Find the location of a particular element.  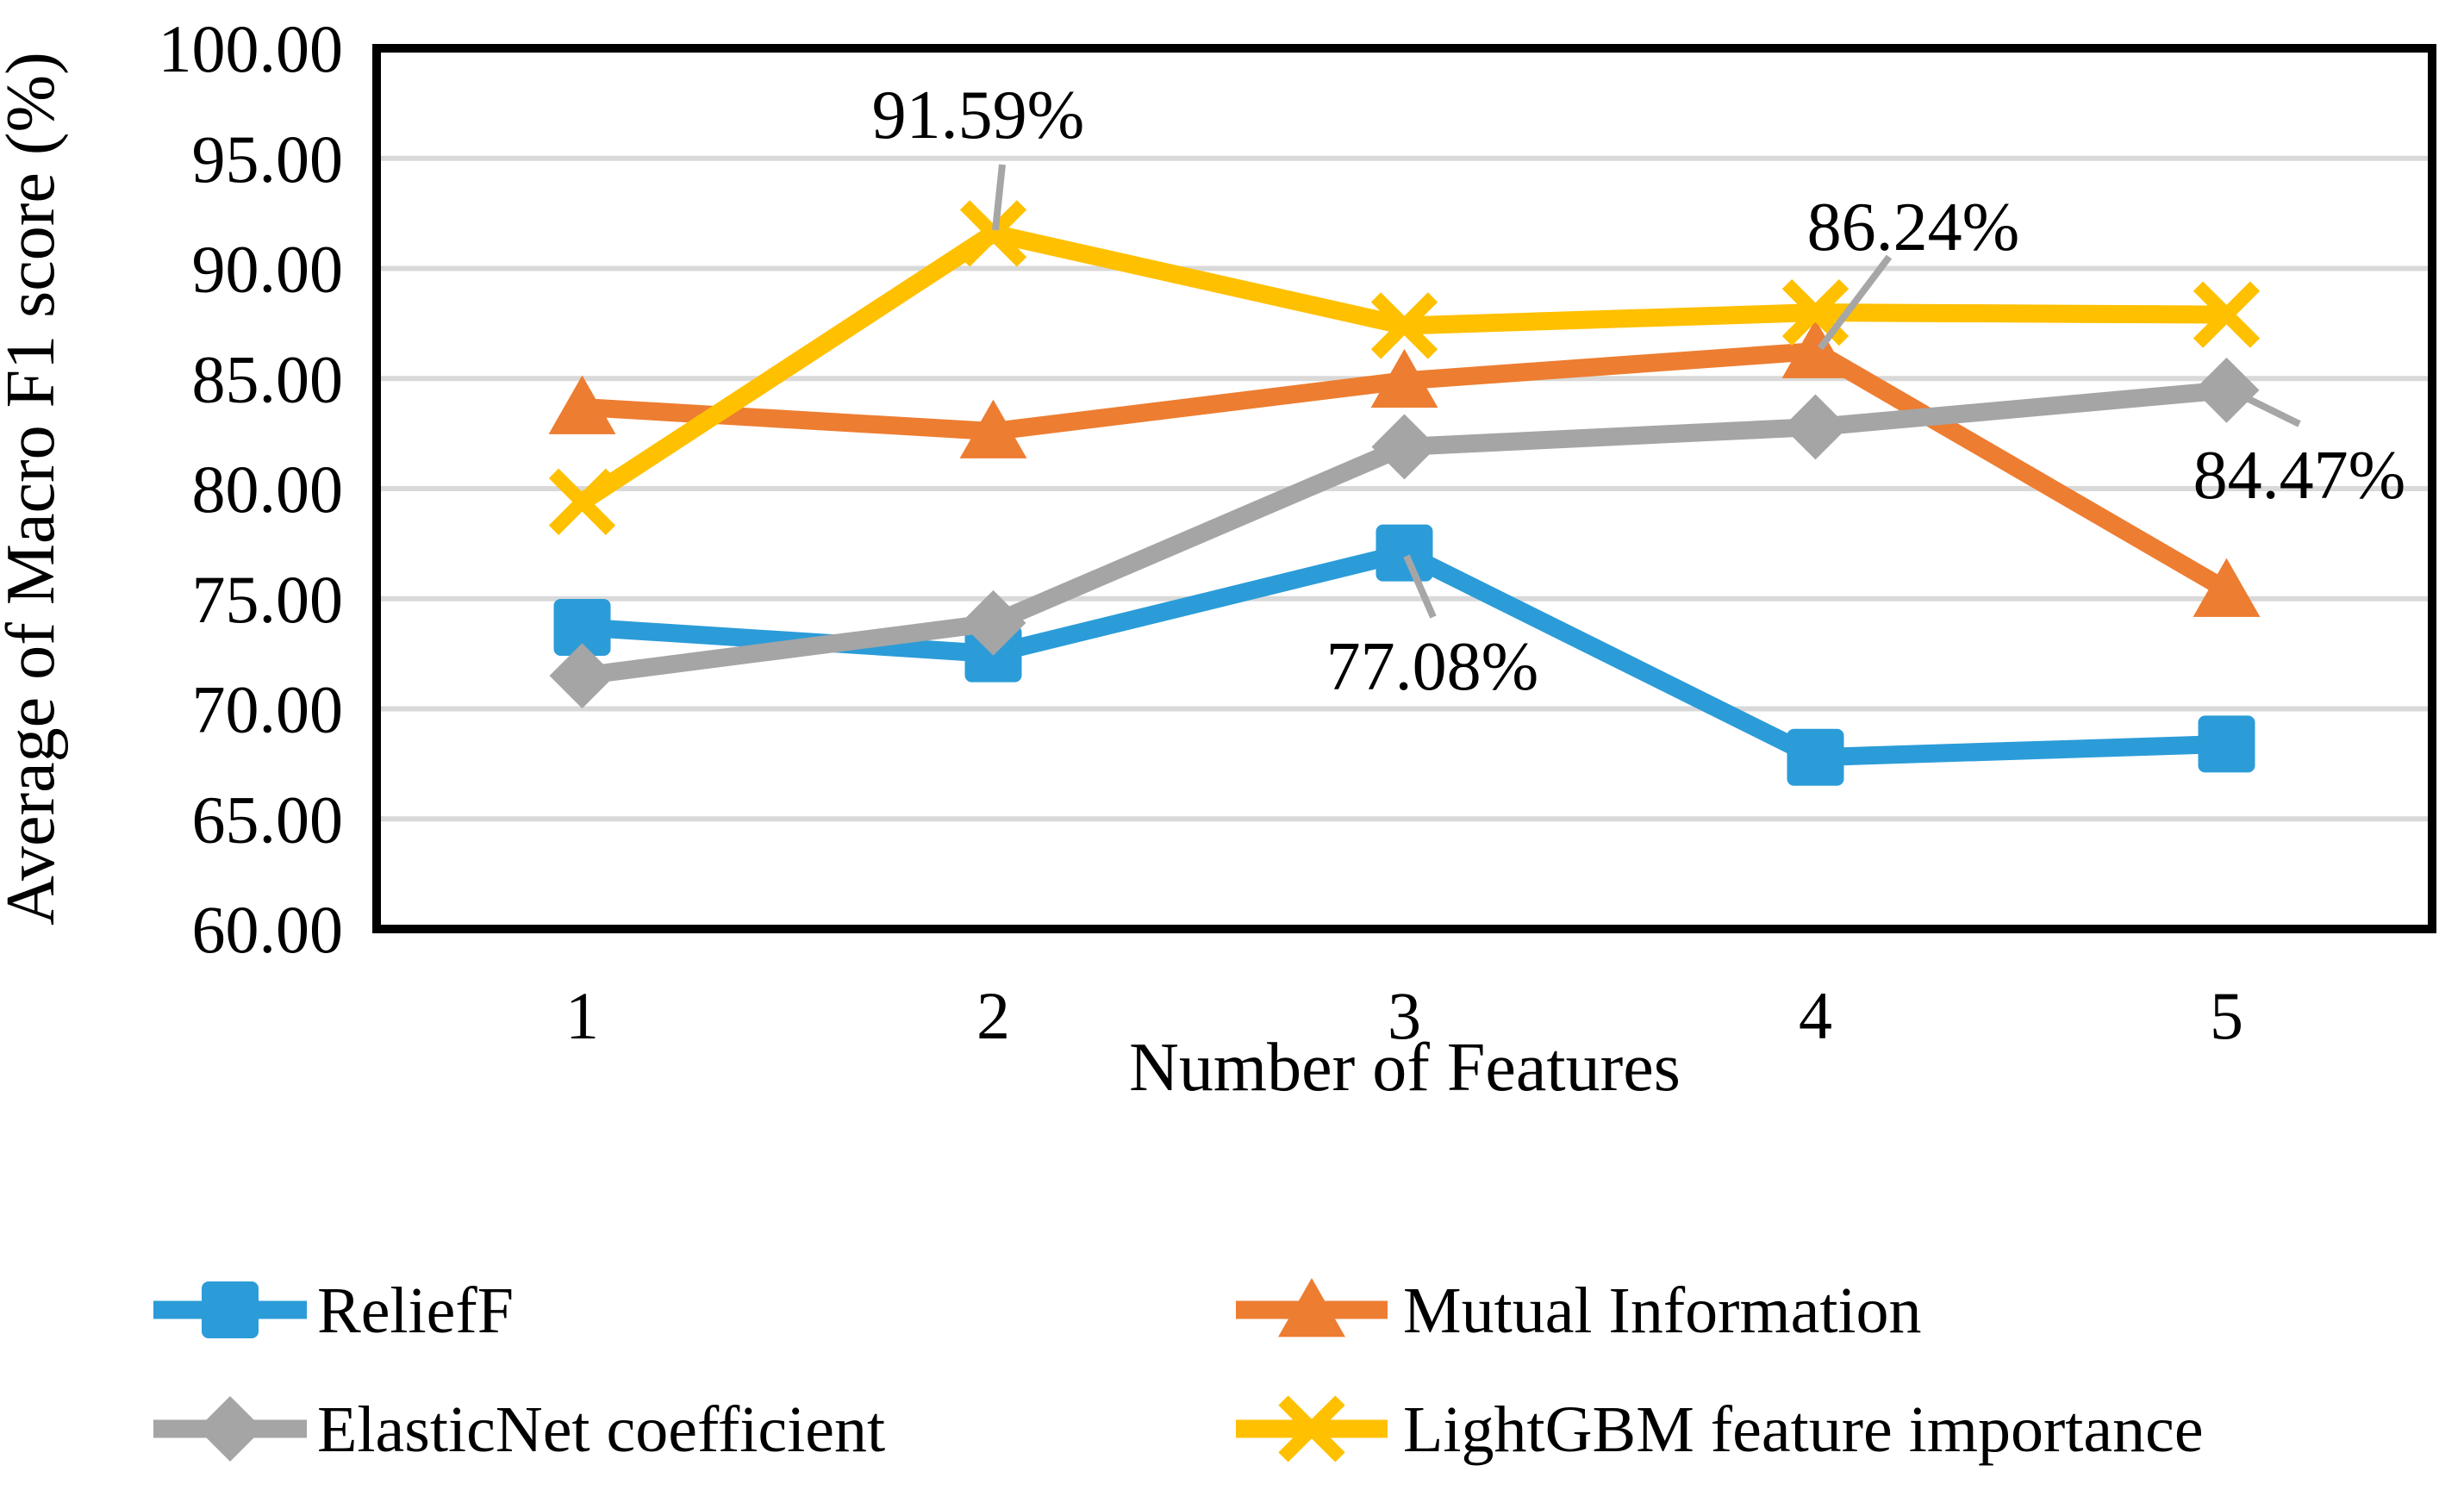

legend-label: LightGBM feature importance is located at coordinates (1803, 1429).